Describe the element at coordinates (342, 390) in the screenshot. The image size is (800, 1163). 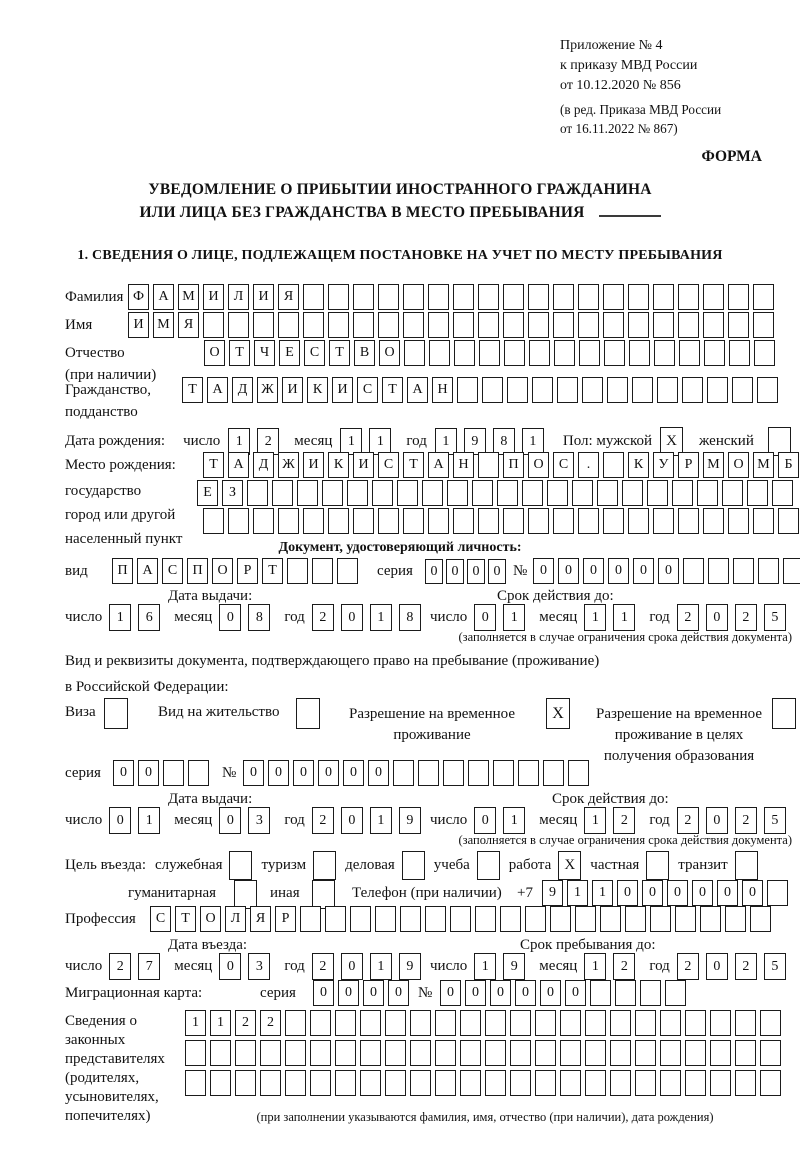
I see `char-box: И` at that location.